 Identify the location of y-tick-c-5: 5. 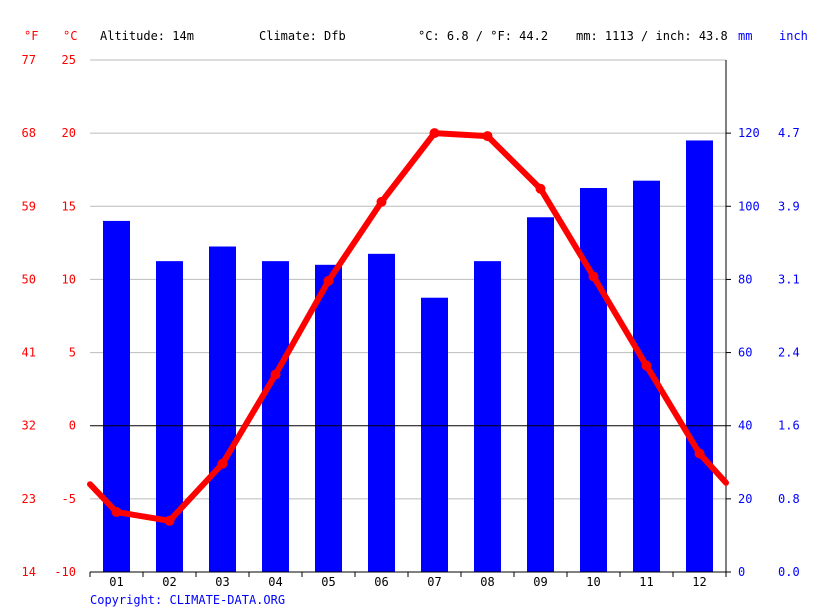
(72, 353).